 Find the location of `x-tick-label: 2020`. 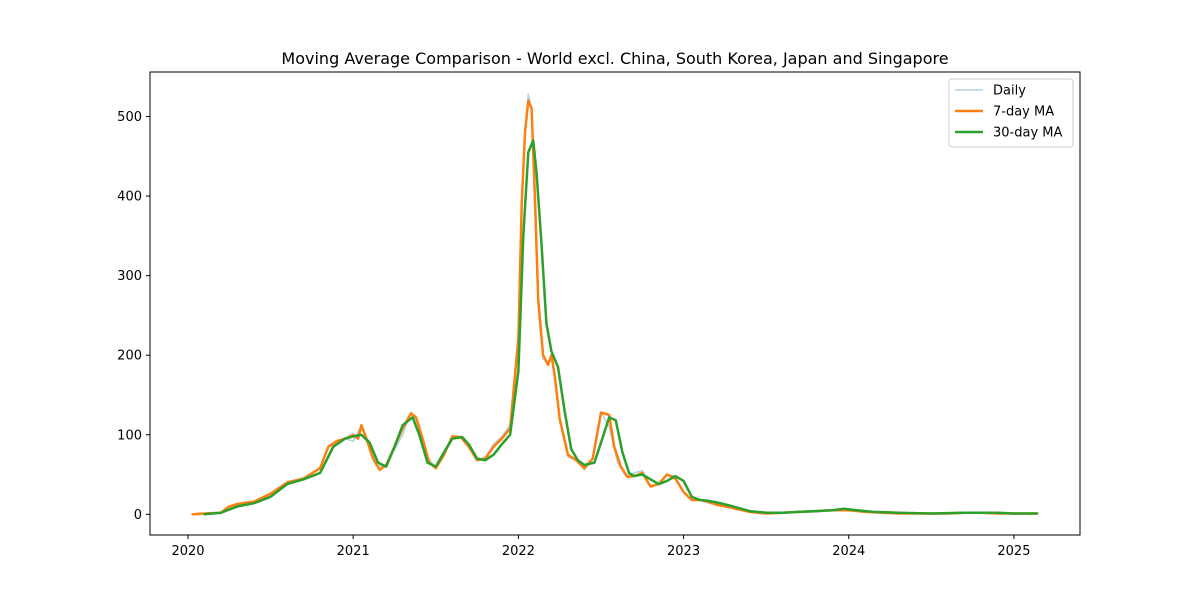

x-tick-label: 2020 is located at coordinates (187, 551).